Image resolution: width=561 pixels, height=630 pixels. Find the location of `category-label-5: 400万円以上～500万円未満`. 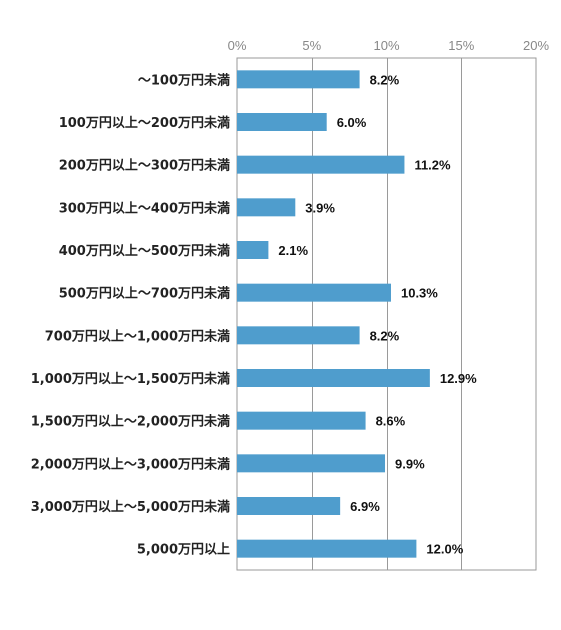

category-label-5: 400万円以上～500万円未満 is located at coordinates (144, 251).